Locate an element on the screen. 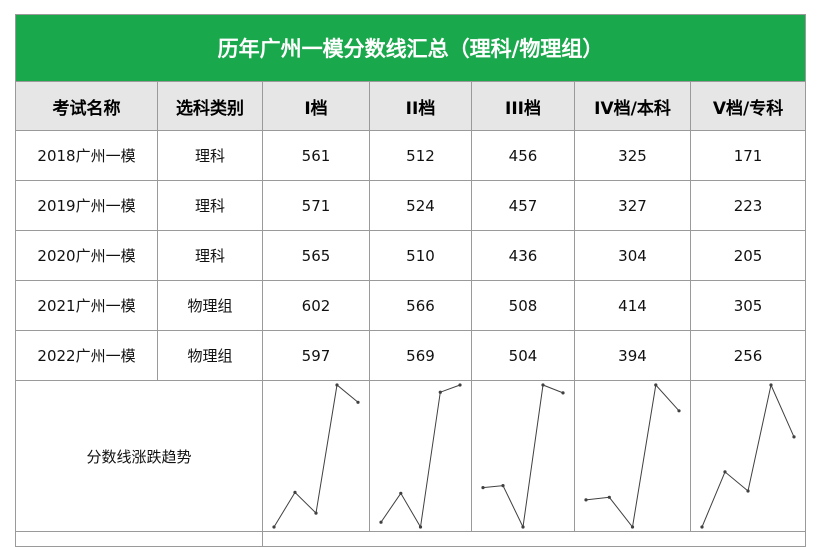 This screenshot has width=821, height=547. tier-1-cell: 597 is located at coordinates (316, 355).